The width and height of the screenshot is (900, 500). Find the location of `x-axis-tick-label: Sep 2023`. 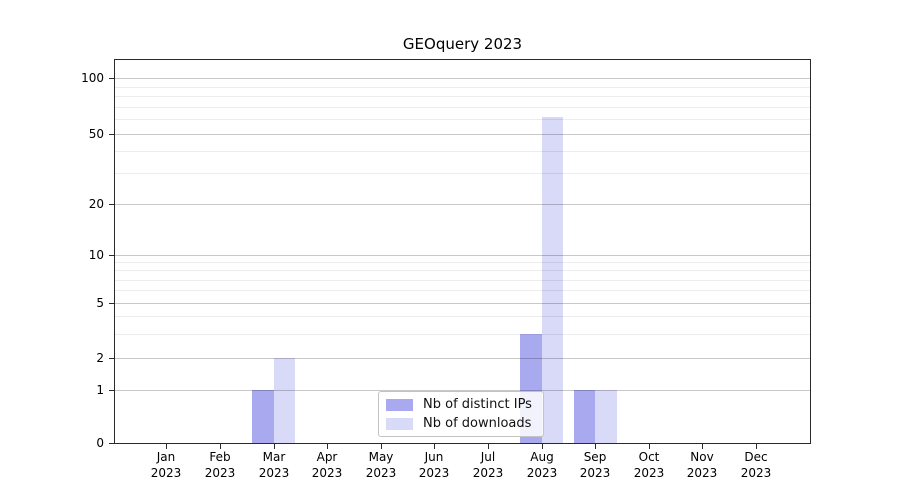

x-axis-tick-label: Sep 2023 is located at coordinates (595, 465).